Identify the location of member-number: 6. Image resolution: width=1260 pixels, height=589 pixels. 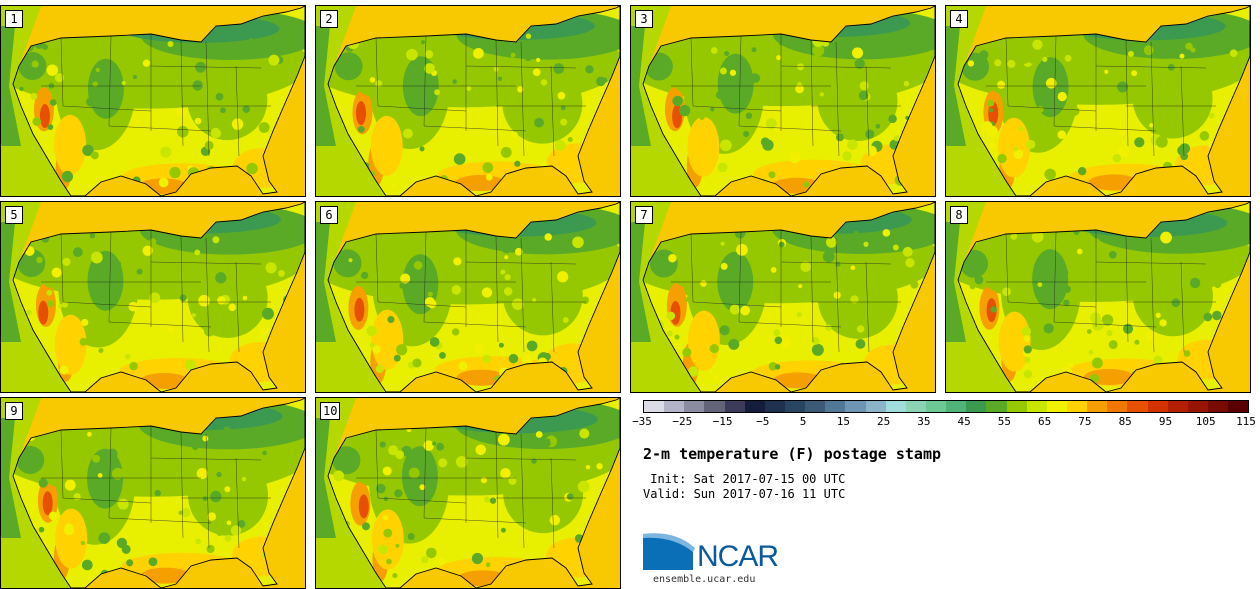
(329, 215).